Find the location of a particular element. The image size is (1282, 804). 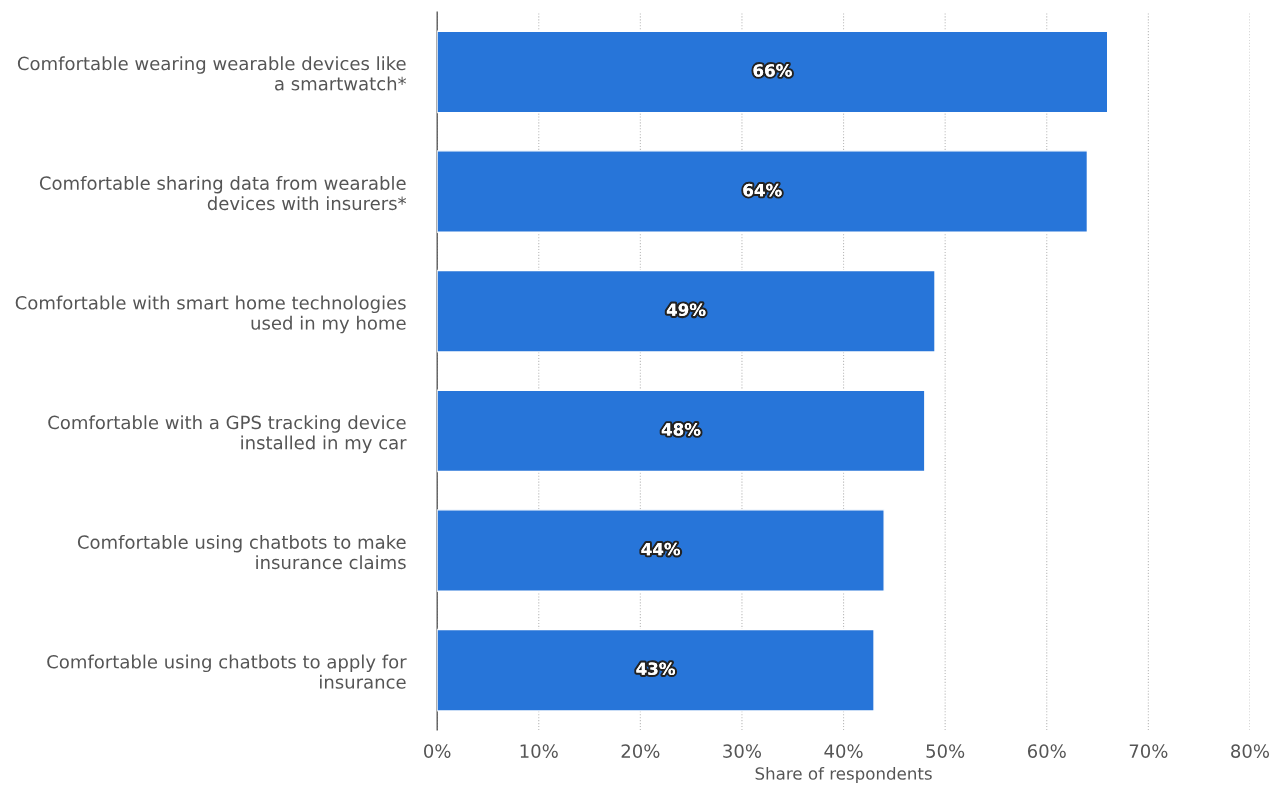

x-axis-title: Share of respondents is located at coordinates (843, 775).